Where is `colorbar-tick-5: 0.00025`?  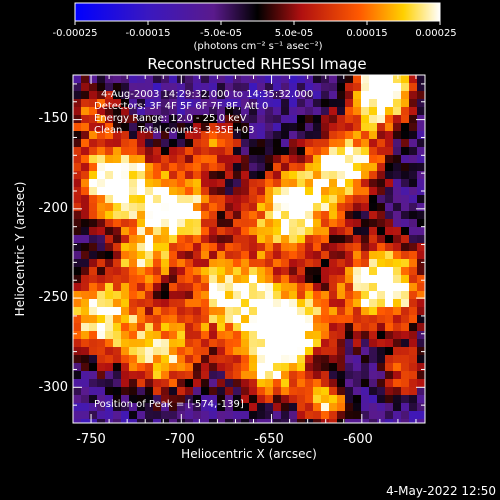
colorbar-tick-5: 0.00025 is located at coordinates (435, 33).